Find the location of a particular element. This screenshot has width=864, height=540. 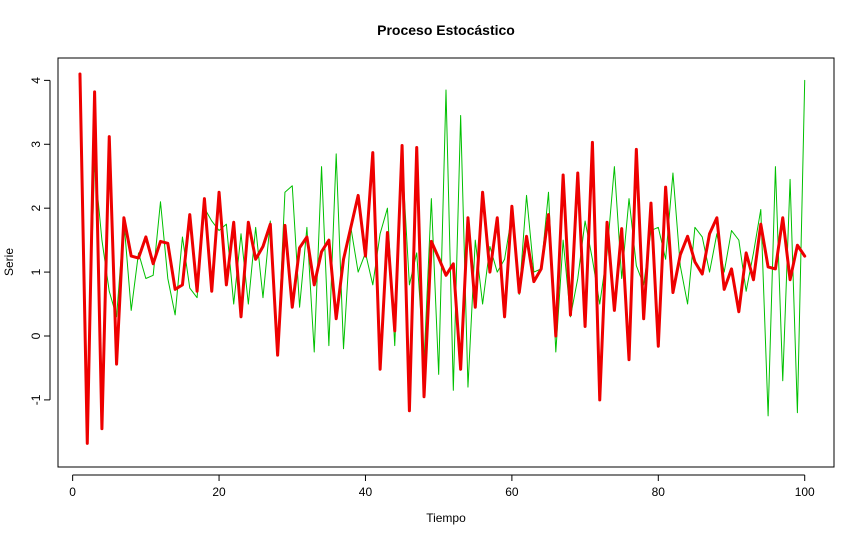

y-tick-label: -1 is located at coordinates (36, 399).